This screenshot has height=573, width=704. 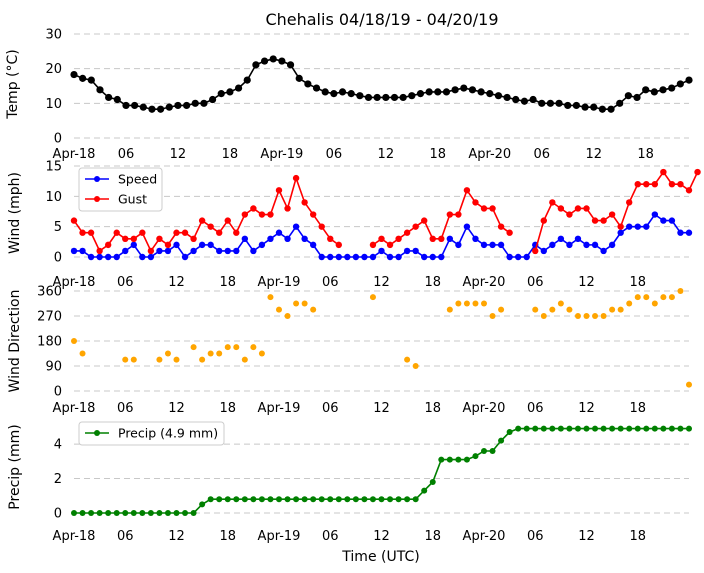 I want to click on x-tick-label: Apr-18, so click(x=74, y=408).